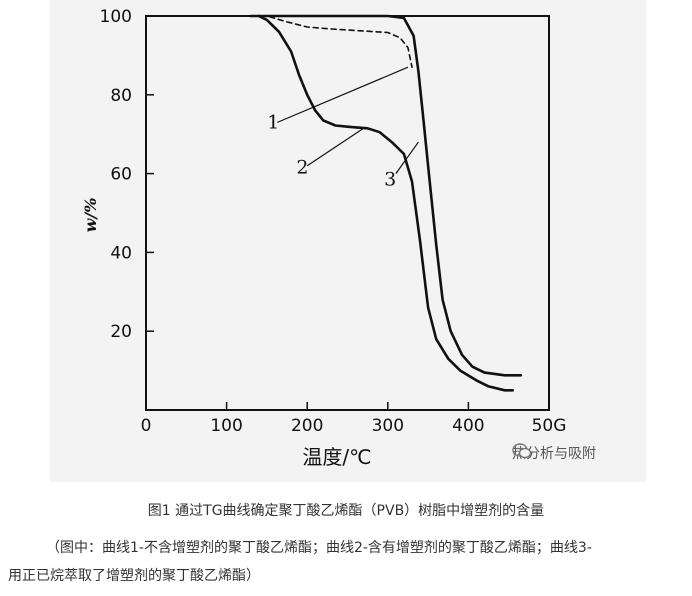 The height and width of the screenshot is (596, 692). I want to click on y-tick-label: 40, so click(121, 253).